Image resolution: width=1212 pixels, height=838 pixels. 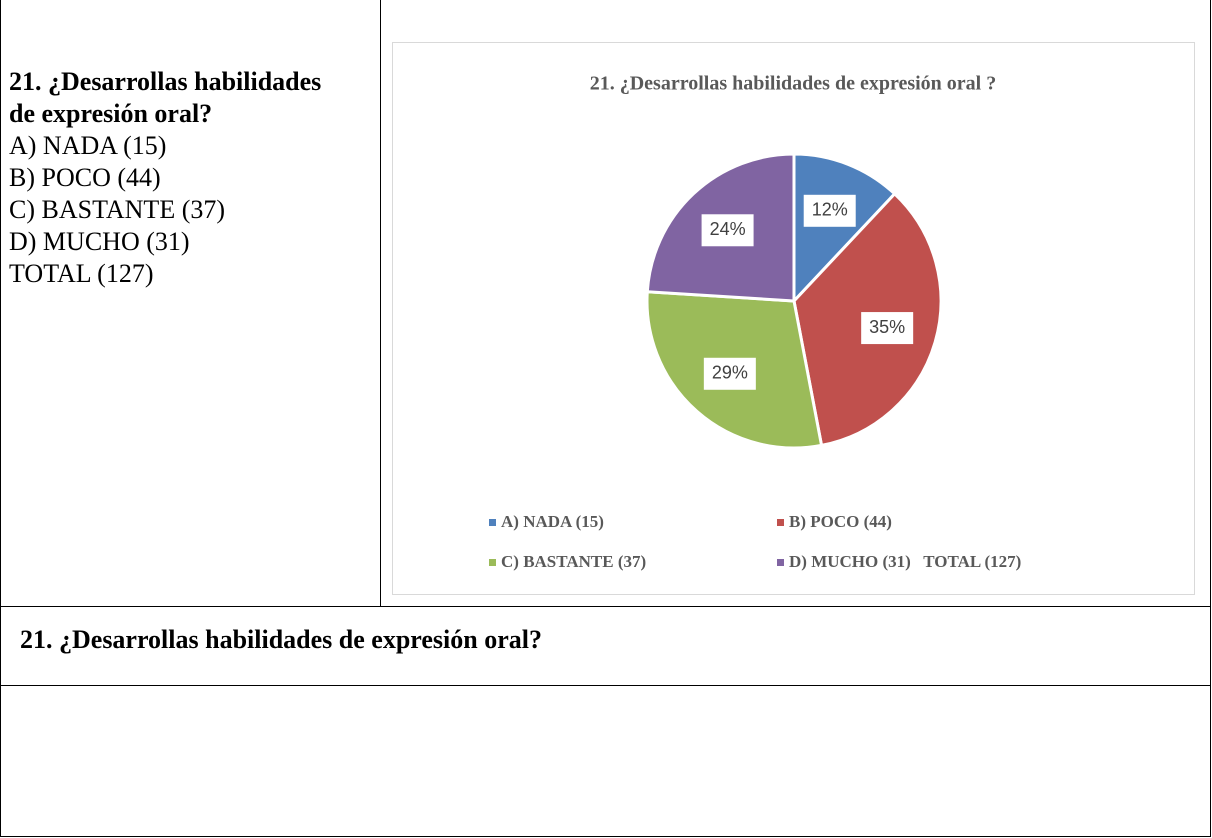 What do you see at coordinates (81, 273) in the screenshot?
I see `option: TOTAL (127)` at bounding box center [81, 273].